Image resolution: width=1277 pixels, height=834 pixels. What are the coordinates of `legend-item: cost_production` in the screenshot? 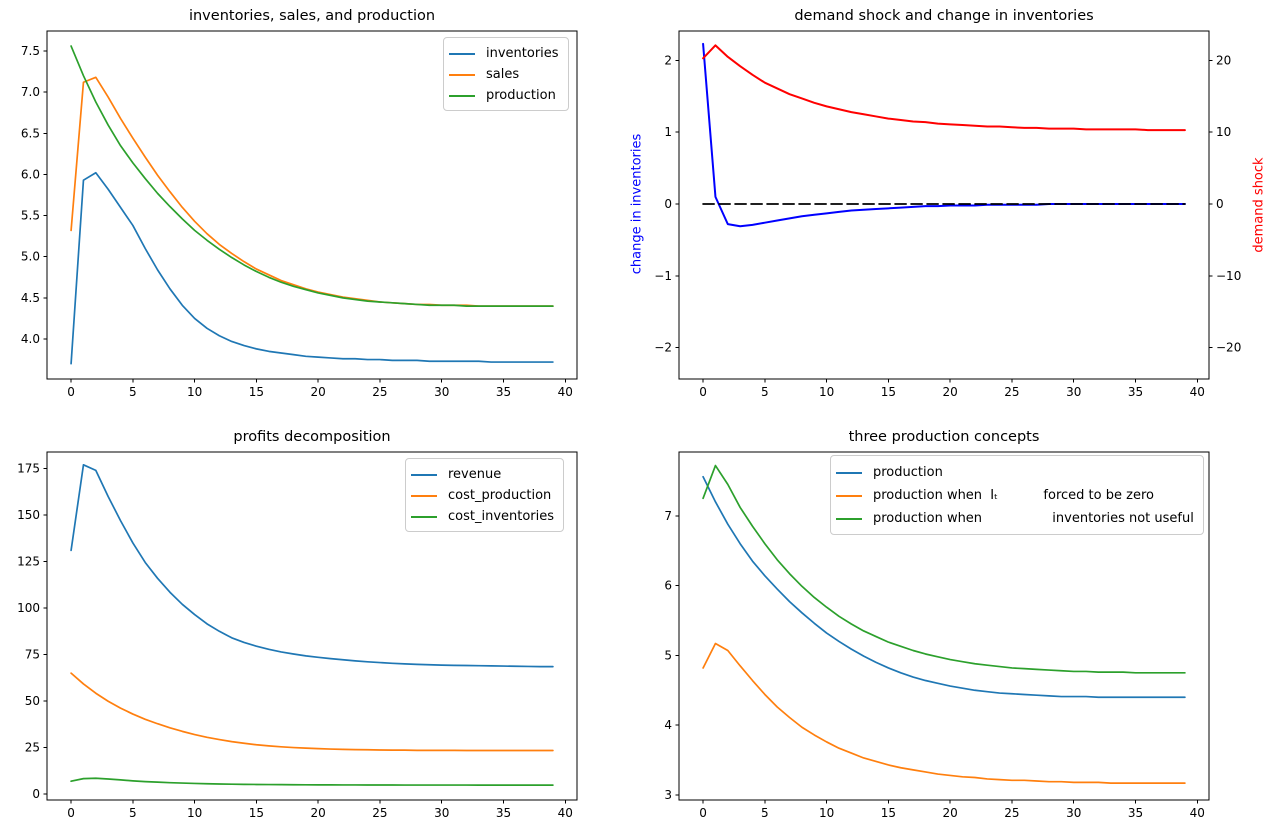 It's located at (482, 495).